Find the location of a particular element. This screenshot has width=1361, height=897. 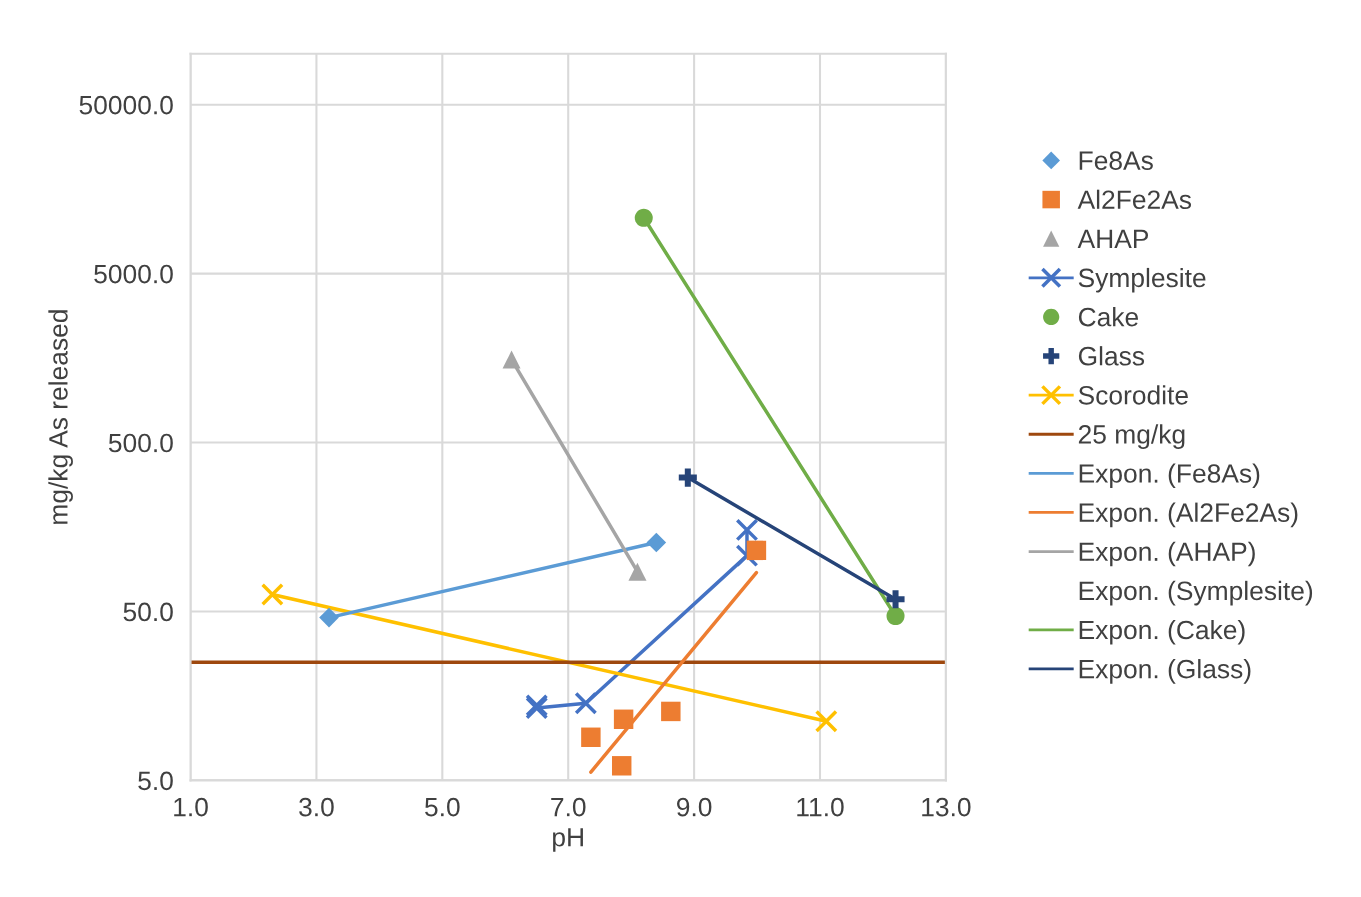

y-tick-label: 50000.0 is located at coordinates (126, 105).